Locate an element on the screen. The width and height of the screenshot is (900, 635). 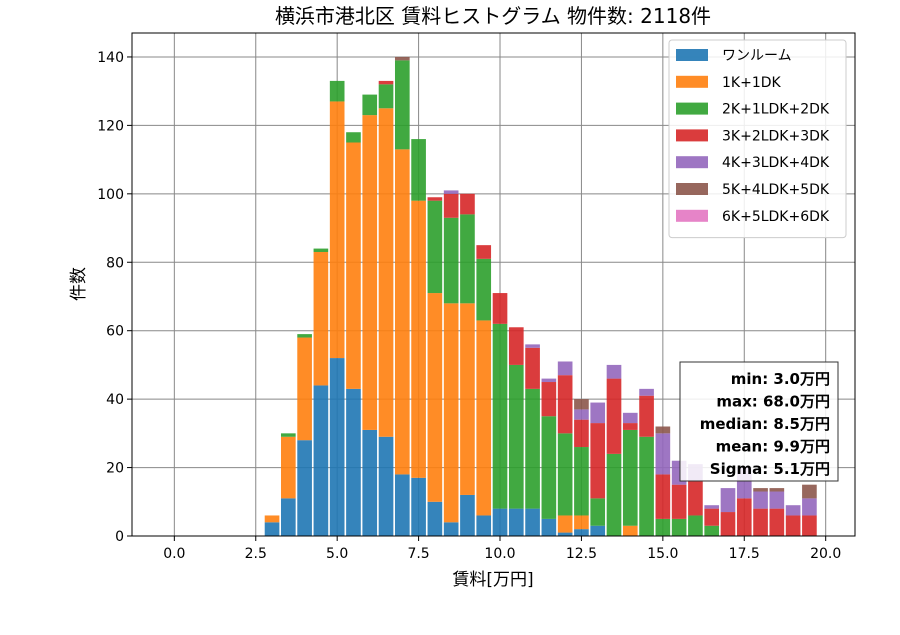
x-tick-label: 20.0 is located at coordinates (825, 554).